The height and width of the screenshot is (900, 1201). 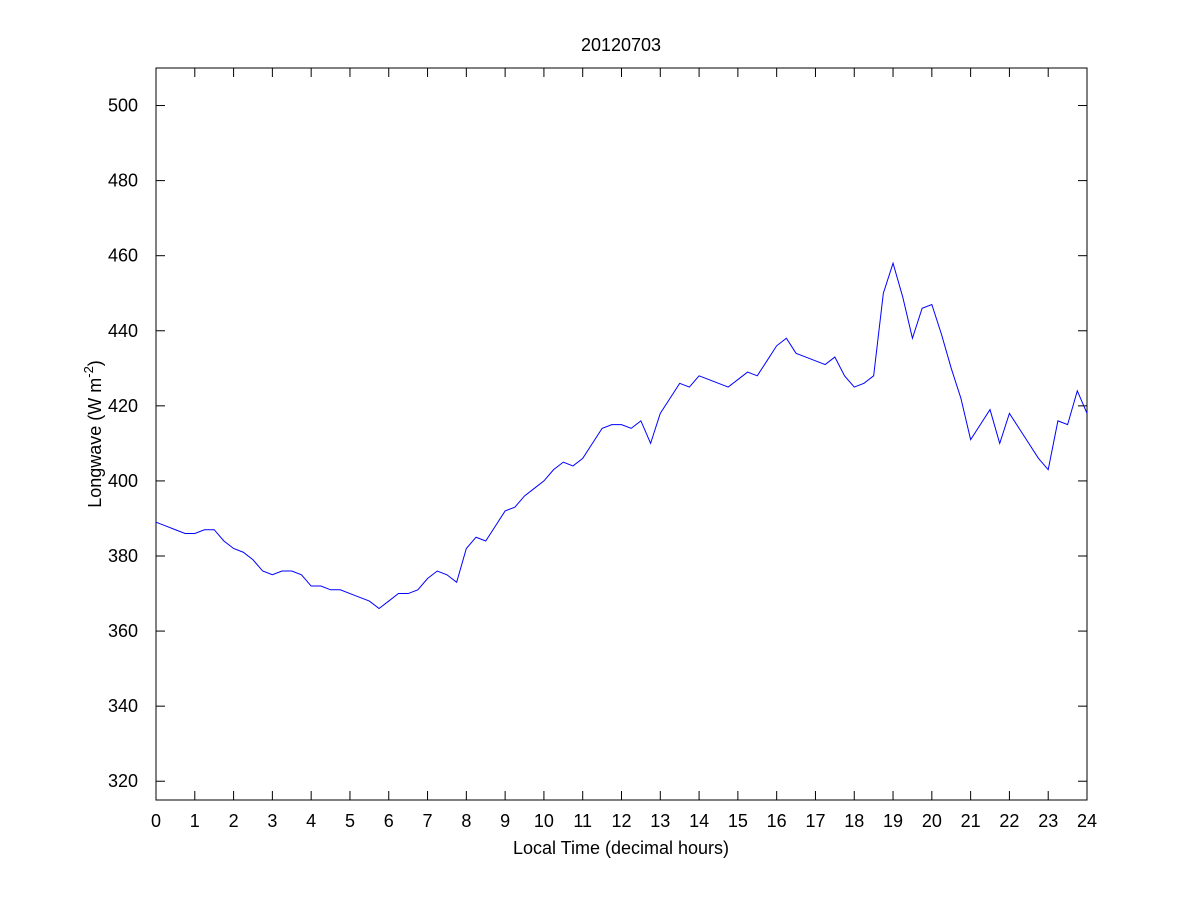 I want to click on chart-title: 20120703, so click(x=621, y=45).